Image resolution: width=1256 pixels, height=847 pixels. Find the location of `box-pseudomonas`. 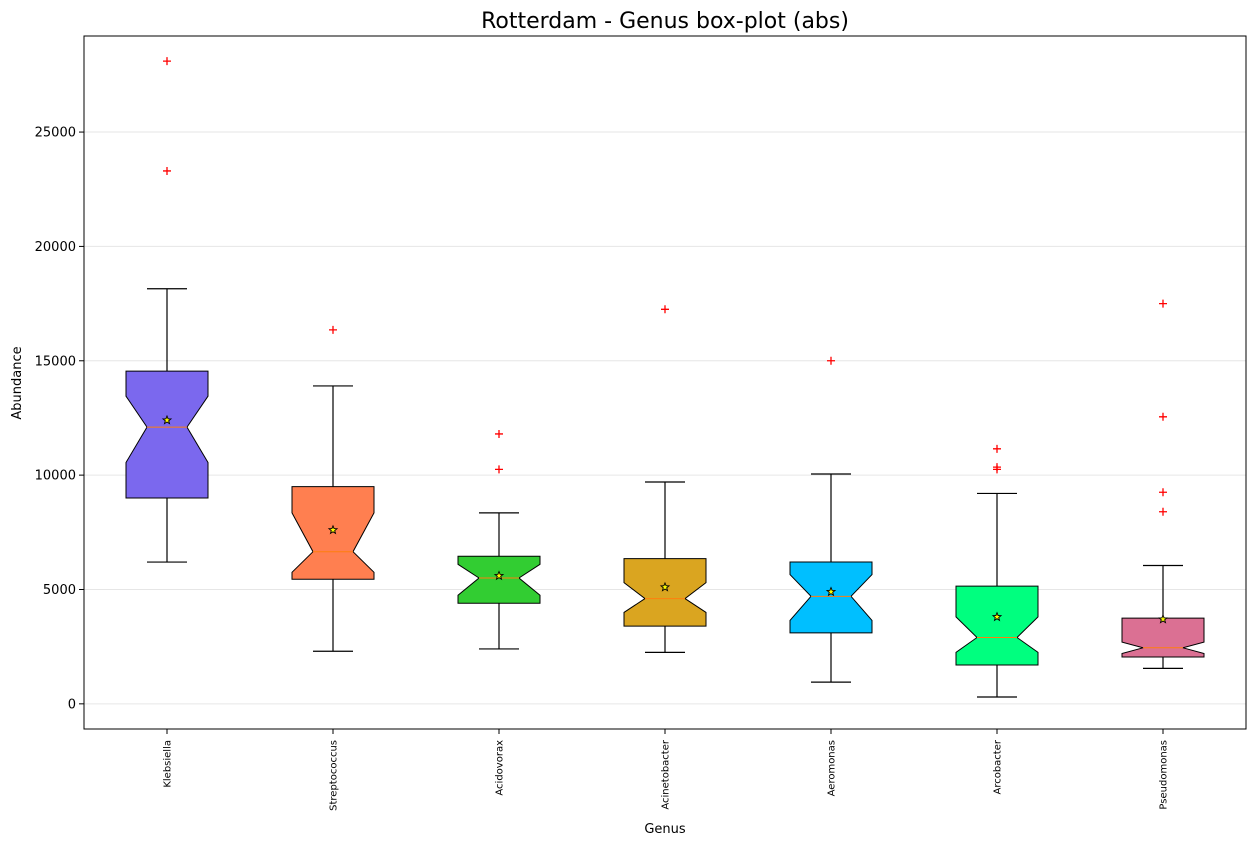

box-pseudomonas is located at coordinates (1163, 484).